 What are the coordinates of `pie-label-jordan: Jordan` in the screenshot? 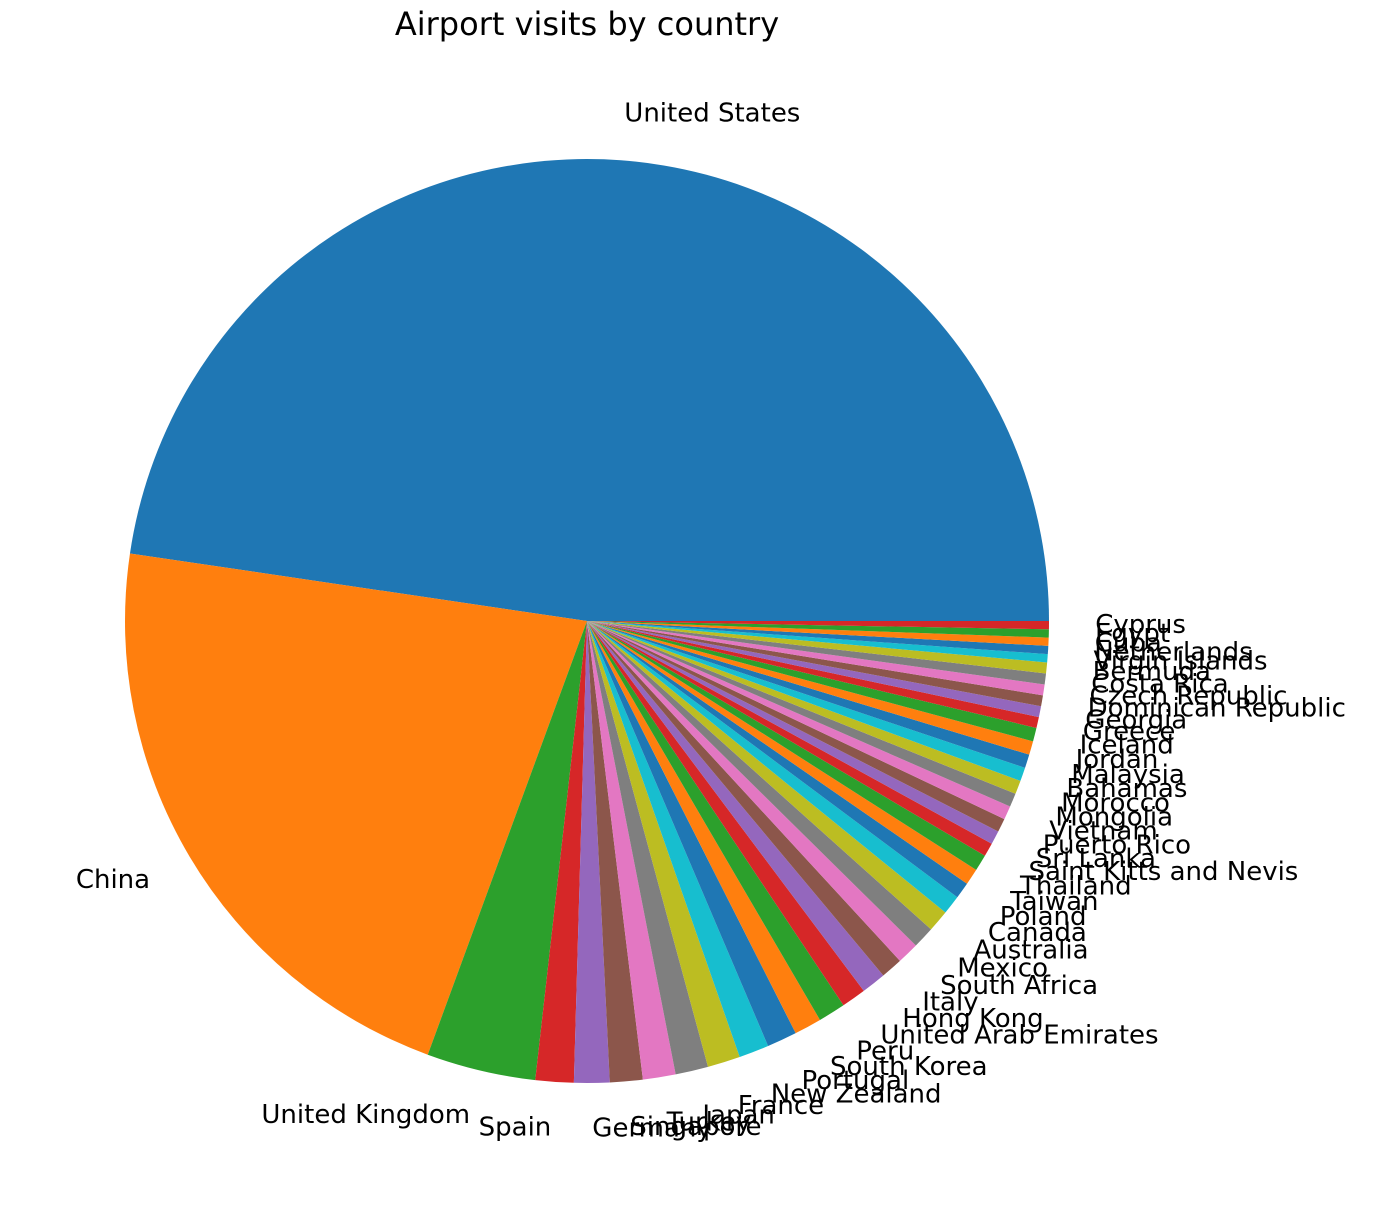 It's located at (1116, 760).